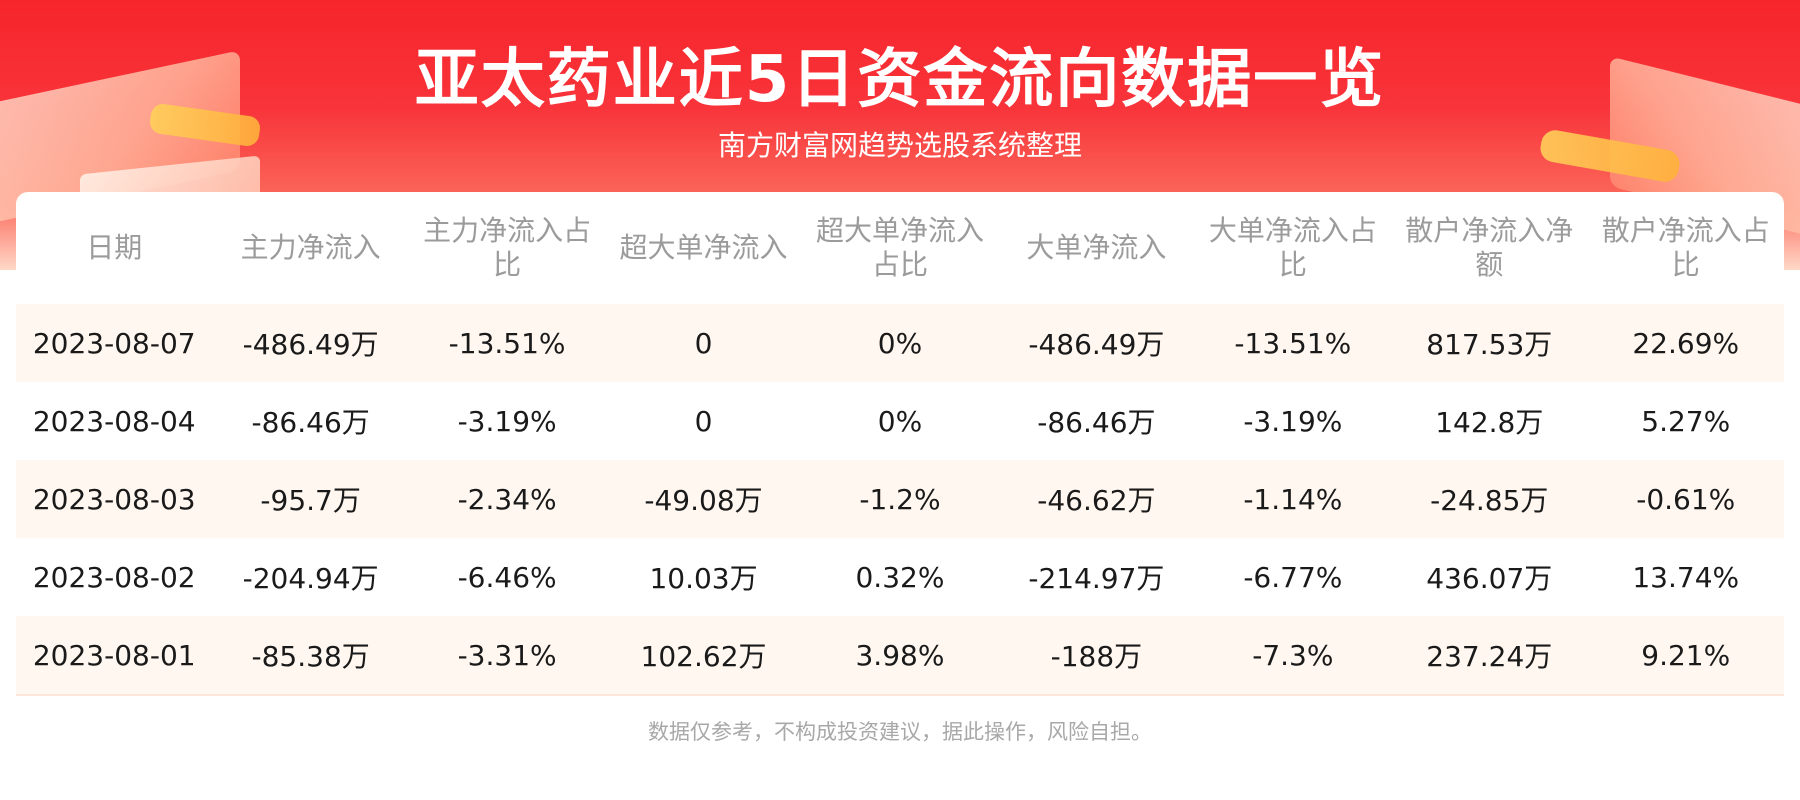 The height and width of the screenshot is (800, 1800). Describe the element at coordinates (310, 499) in the screenshot. I see `cell-main-inflow: -95.7万` at that location.